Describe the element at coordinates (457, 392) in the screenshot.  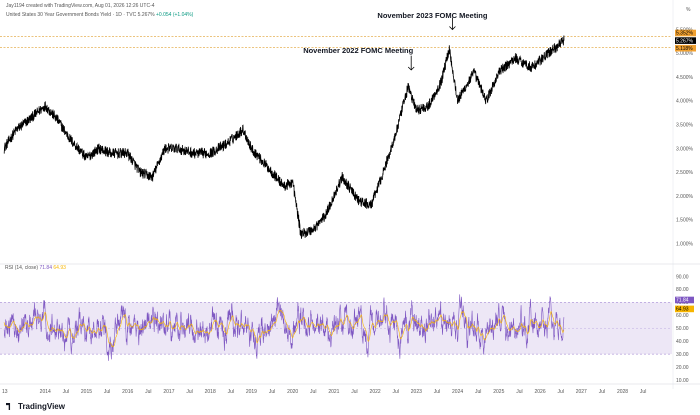
I see `x-tick-label: 2024` at that location.